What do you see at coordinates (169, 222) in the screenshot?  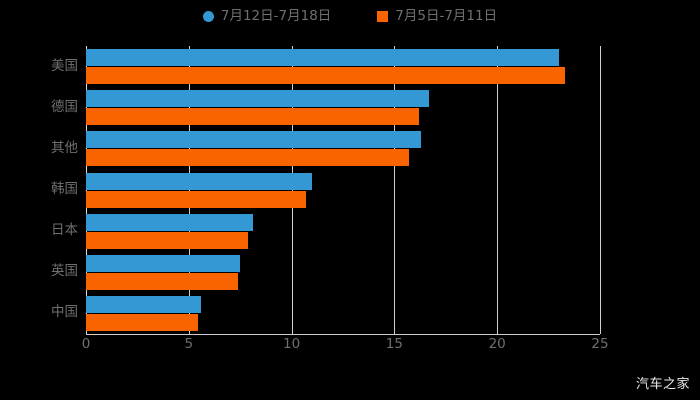 I see `bar-日本-series-1` at bounding box center [169, 222].